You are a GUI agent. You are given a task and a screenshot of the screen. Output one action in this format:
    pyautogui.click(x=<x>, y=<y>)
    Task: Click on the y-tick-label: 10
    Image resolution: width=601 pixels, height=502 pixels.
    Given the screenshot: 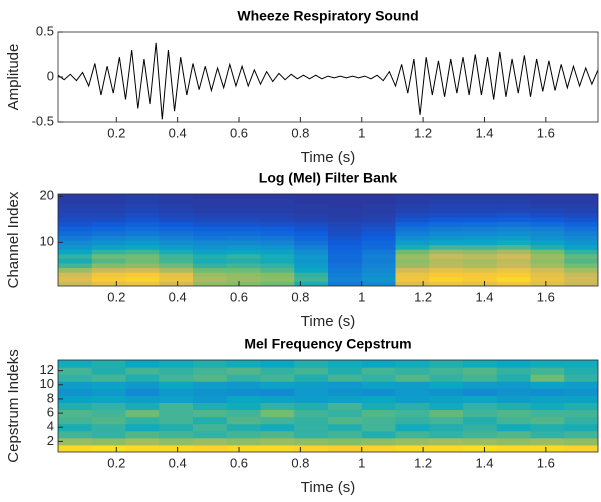 What is the action you would take?
    pyautogui.click(x=47, y=383)
    